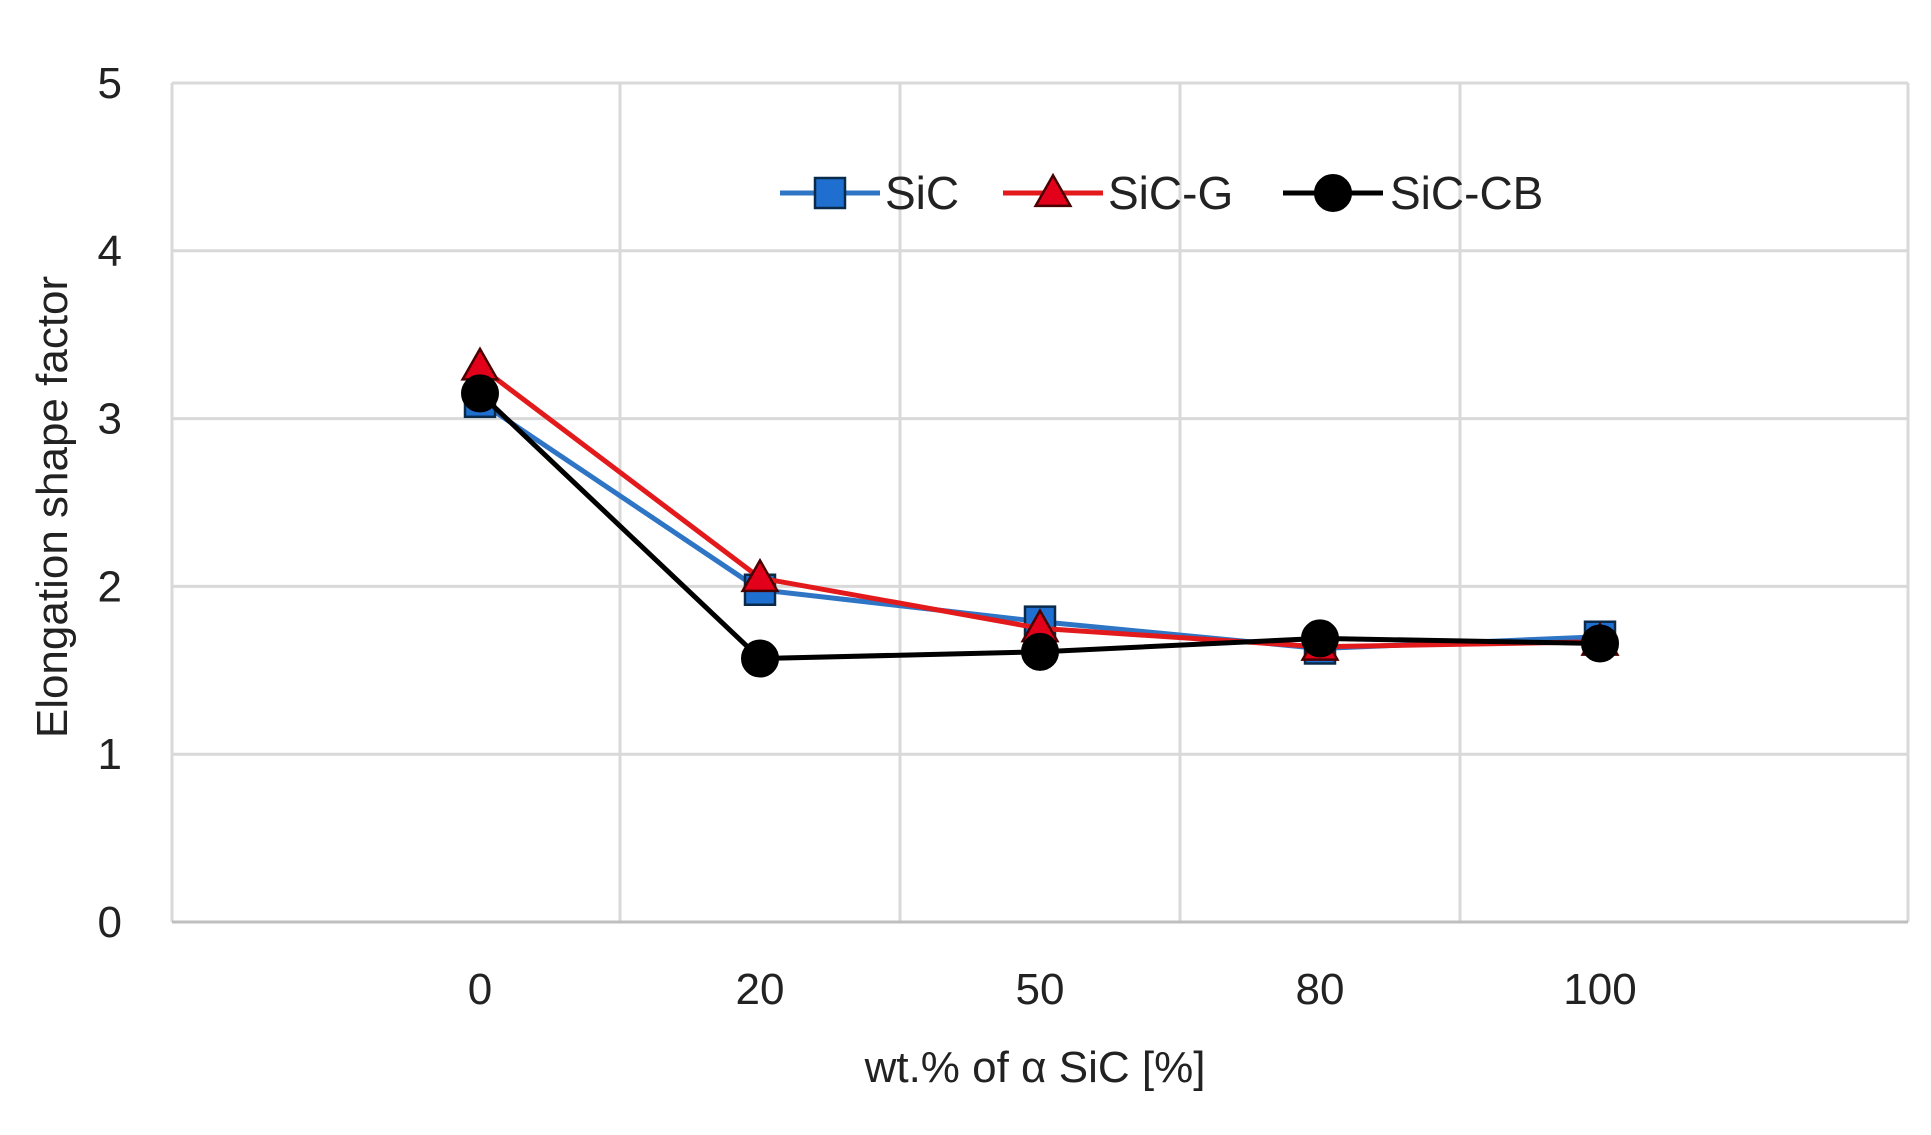 The image size is (1931, 1135). Describe the element at coordinates (110, 83) in the screenshot. I see `y-tick-label: 5` at that location.